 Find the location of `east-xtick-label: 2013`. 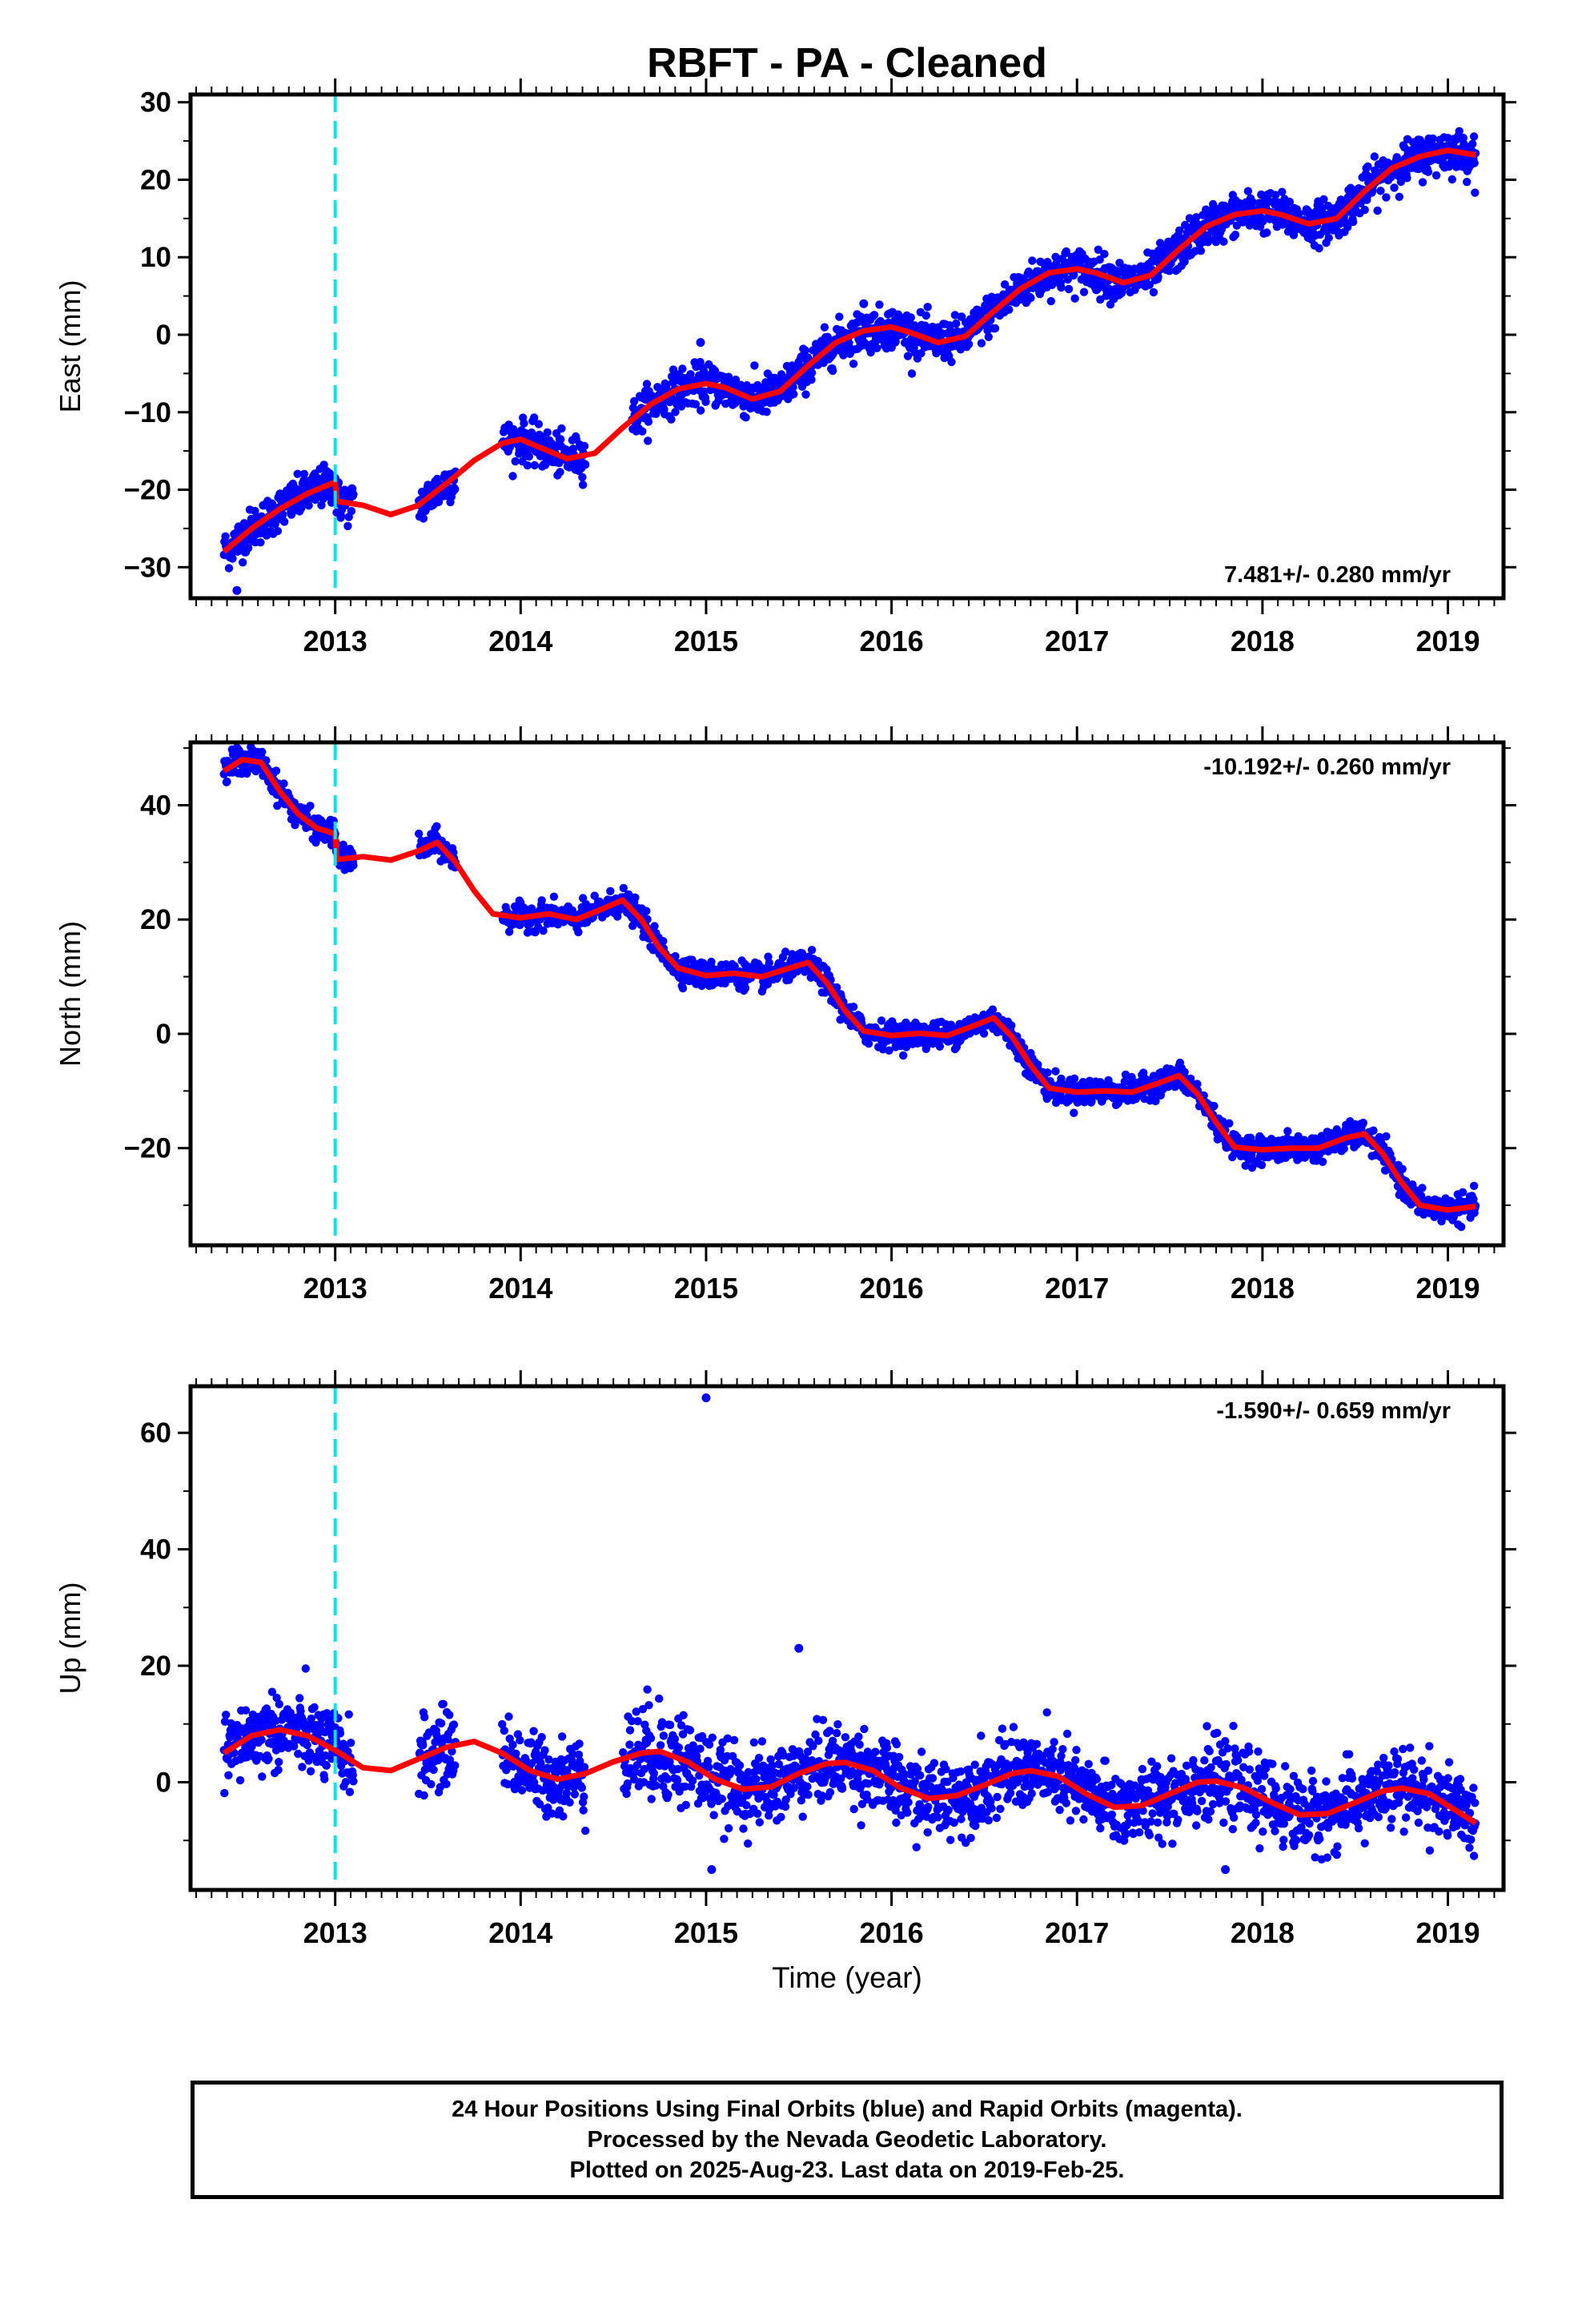

east-xtick-label: 2013 is located at coordinates (335, 641).